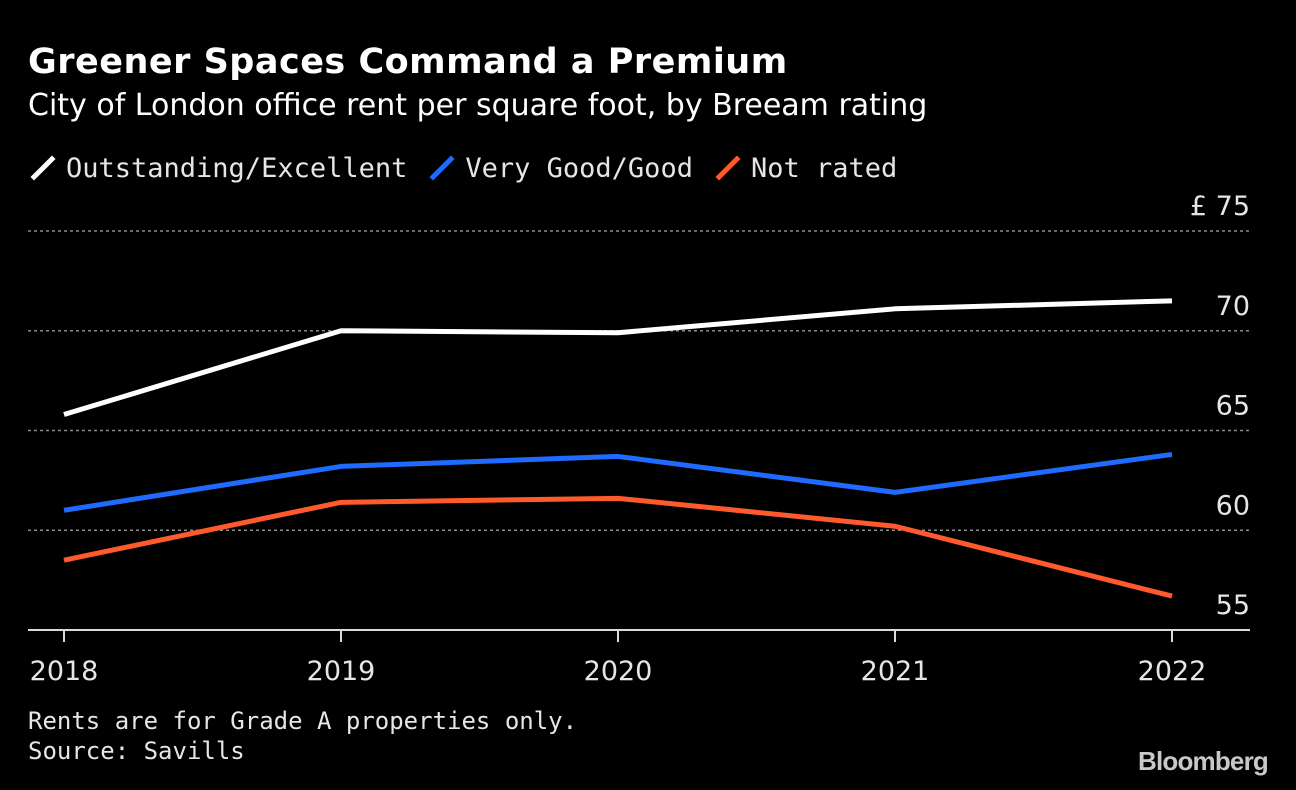 This screenshot has height=790, width=1296. Describe the element at coordinates (136, 751) in the screenshot. I see `footnote-source: Source: Savills` at that location.